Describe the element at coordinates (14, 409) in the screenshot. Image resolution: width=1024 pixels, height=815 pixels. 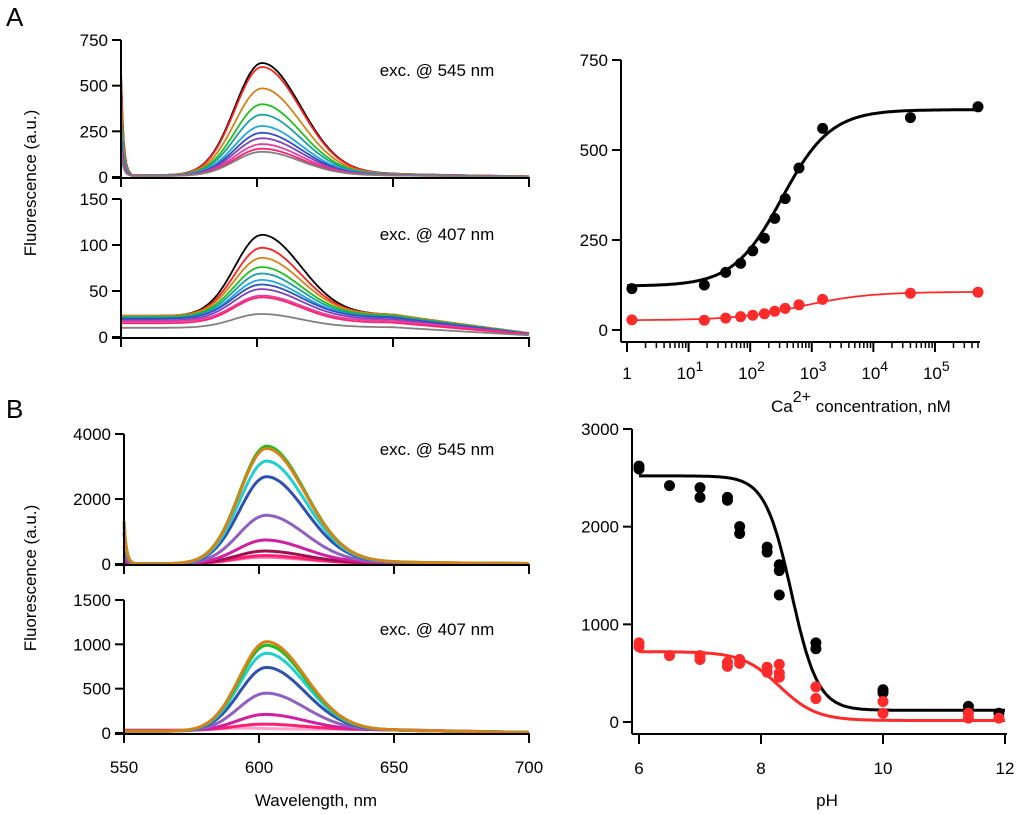
I see `panel-letter-b: B` at that location.